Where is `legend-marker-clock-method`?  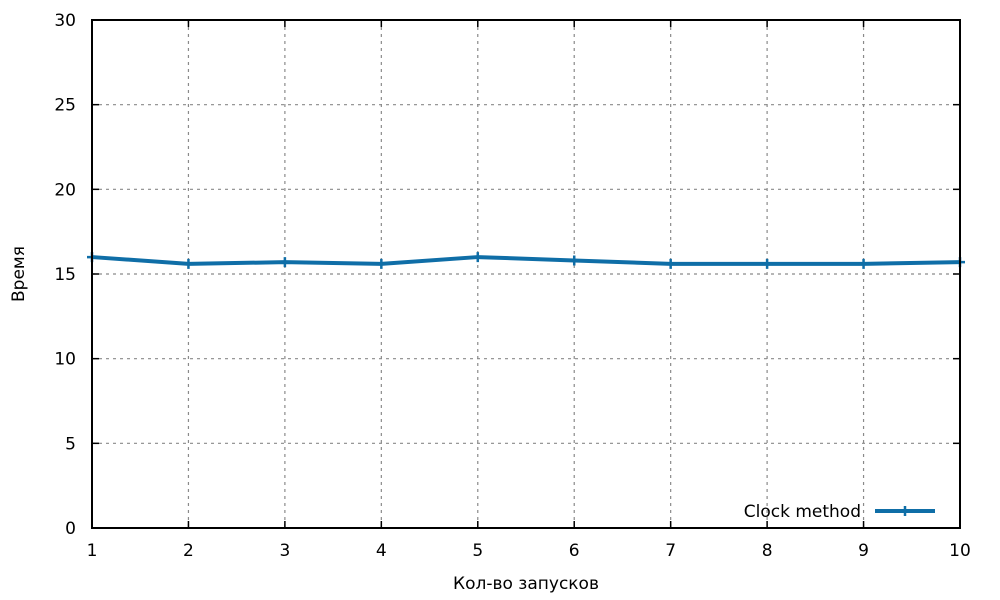 legend-marker-clock-method is located at coordinates (905, 511).